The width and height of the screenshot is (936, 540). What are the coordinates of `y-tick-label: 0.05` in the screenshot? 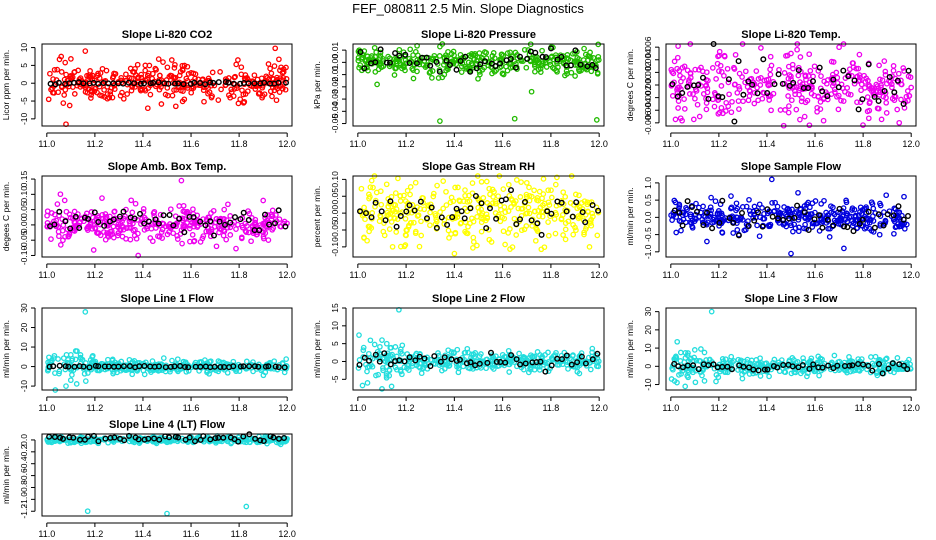 It's located at (335, 196).